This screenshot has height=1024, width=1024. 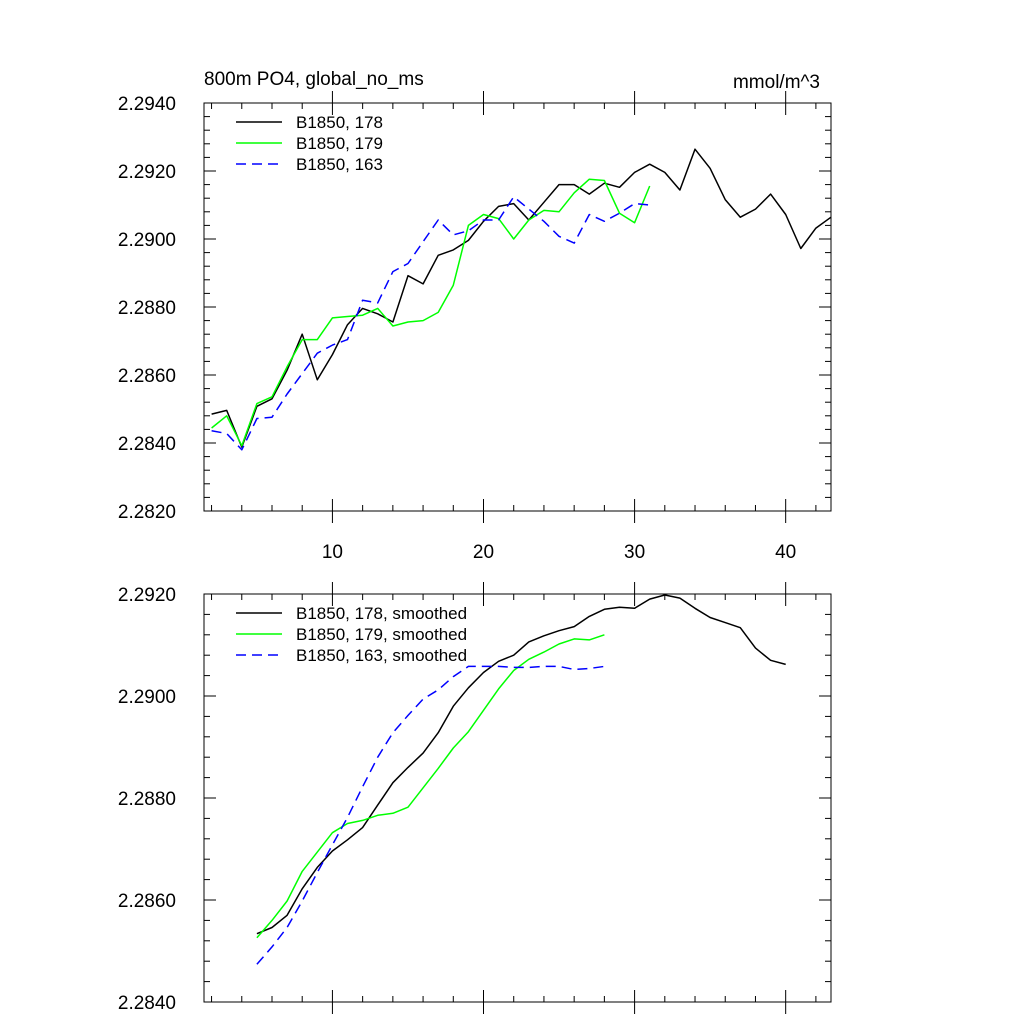 I want to click on chart-title: 800m PO4, global_no_ms, so click(x=314, y=79).